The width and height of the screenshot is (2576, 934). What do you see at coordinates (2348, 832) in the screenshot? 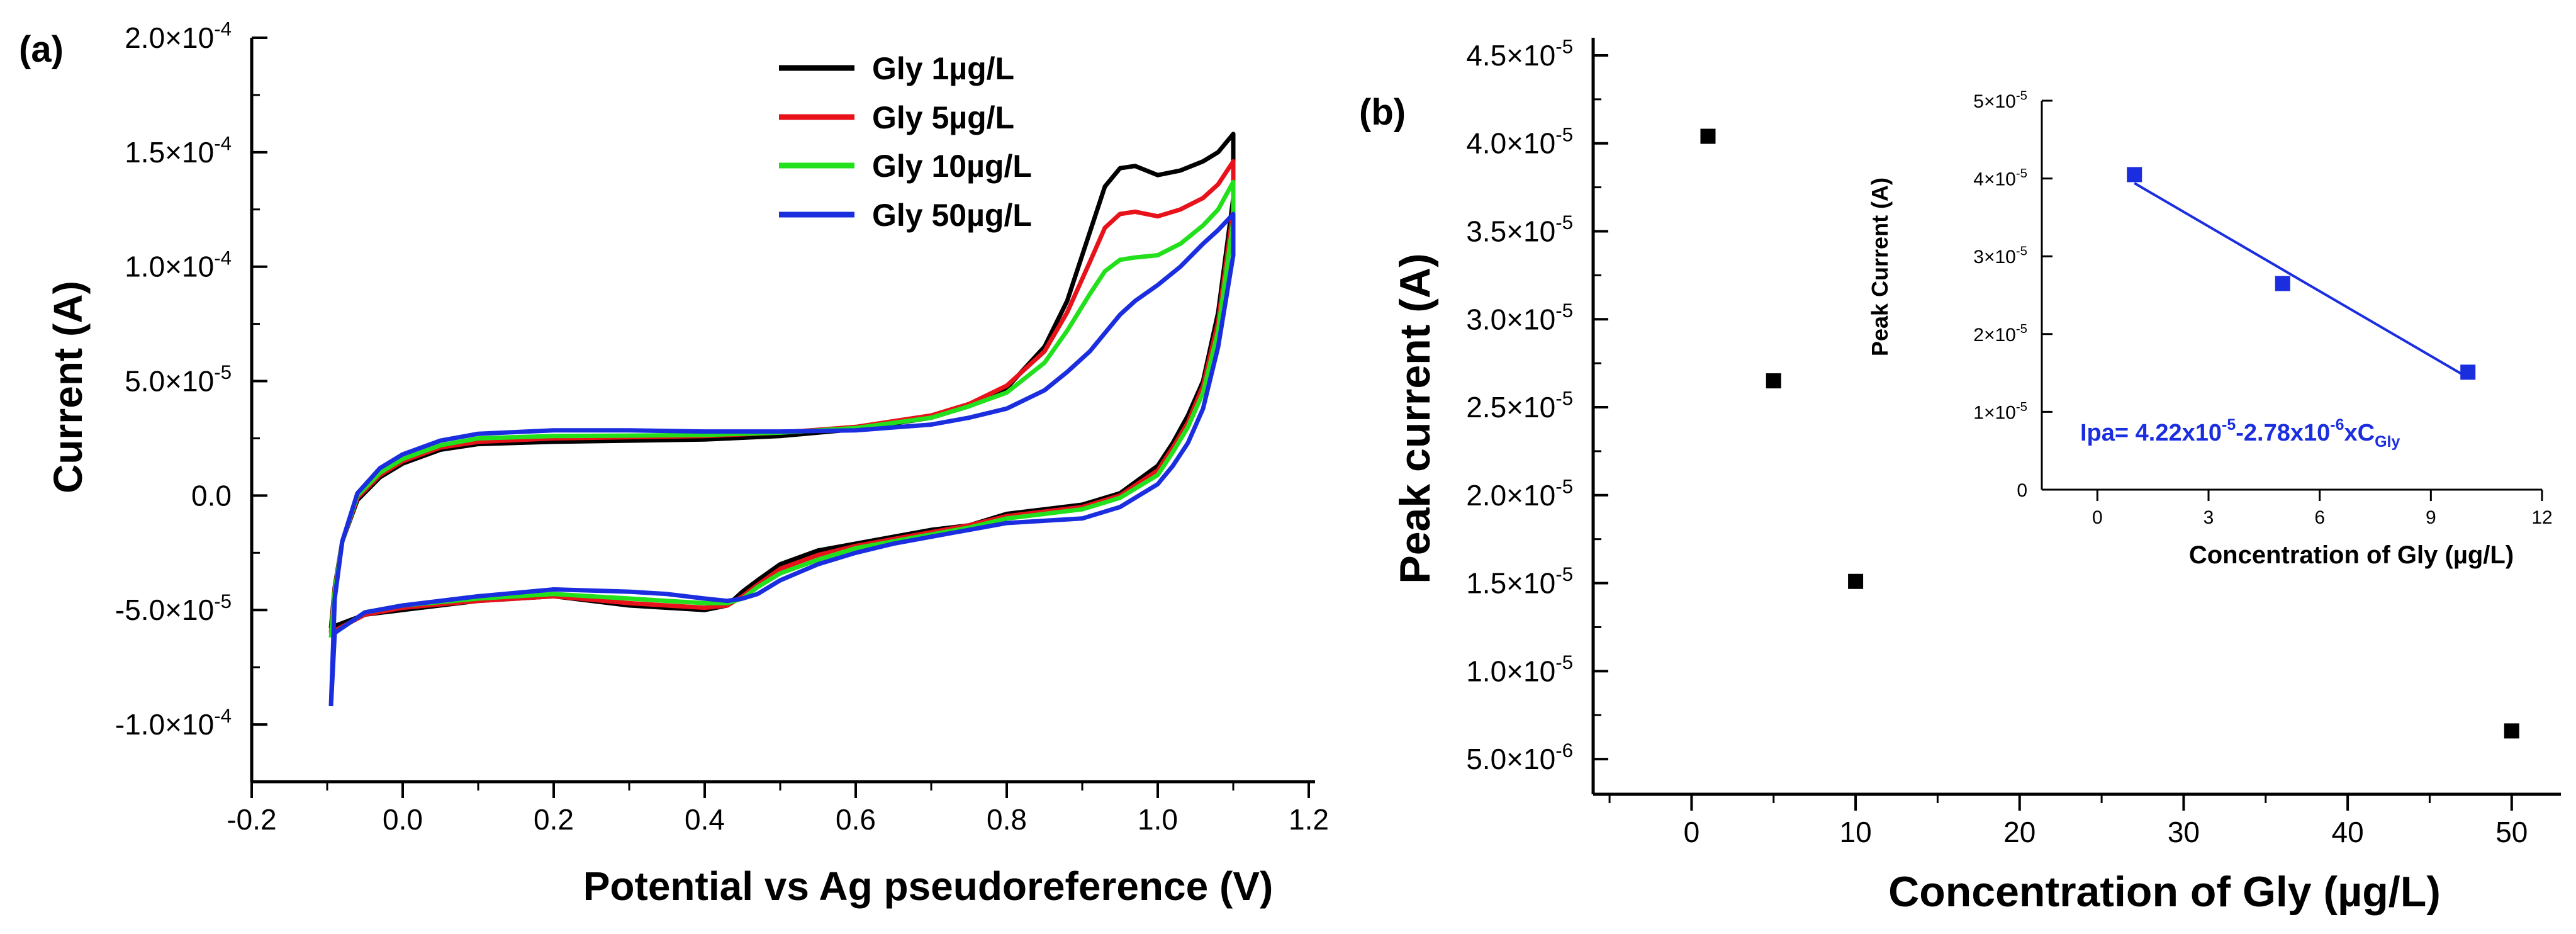
I see `peak-x-tick-label: 40` at bounding box center [2348, 832].